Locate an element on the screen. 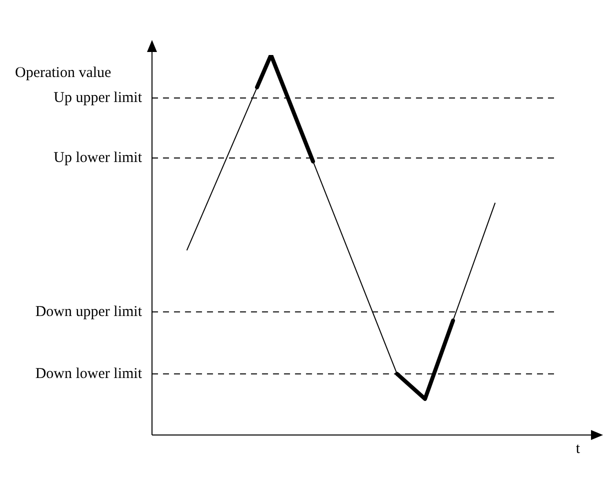  ref-line-label: Up lower limit is located at coordinates (98, 158).